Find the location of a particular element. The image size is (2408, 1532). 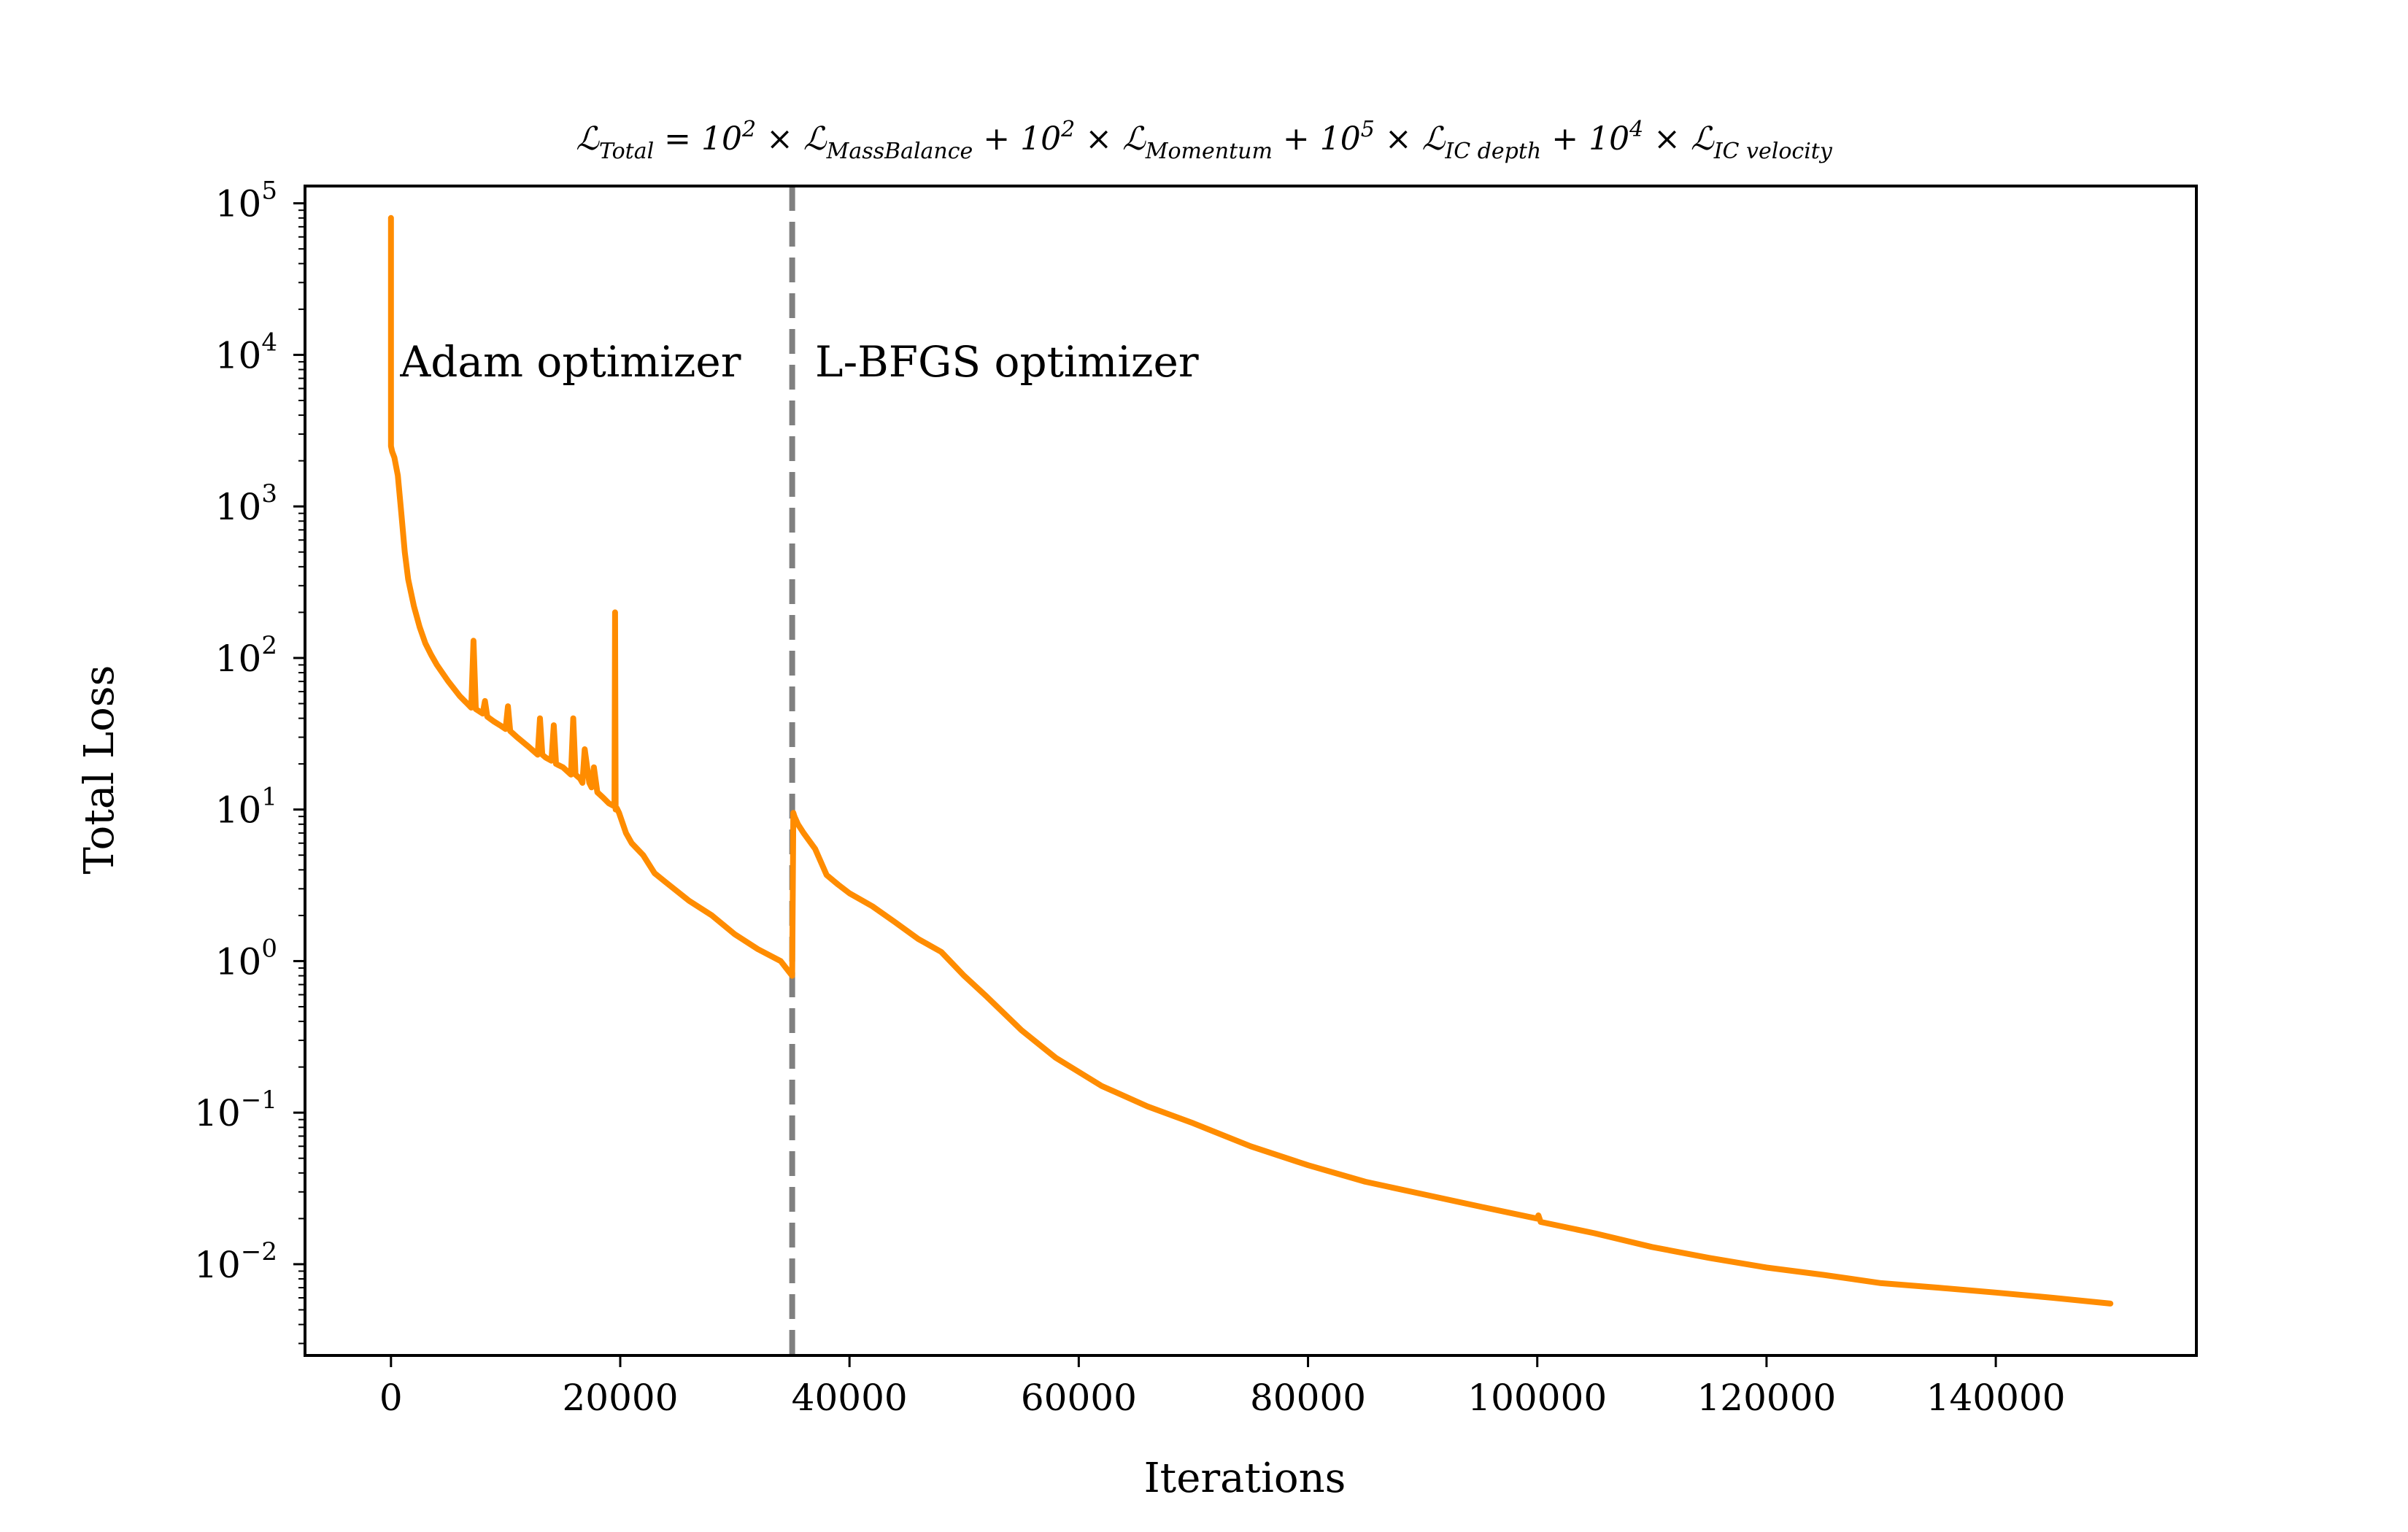

annotation-text: Adam optimizer is located at coordinates (570, 362).